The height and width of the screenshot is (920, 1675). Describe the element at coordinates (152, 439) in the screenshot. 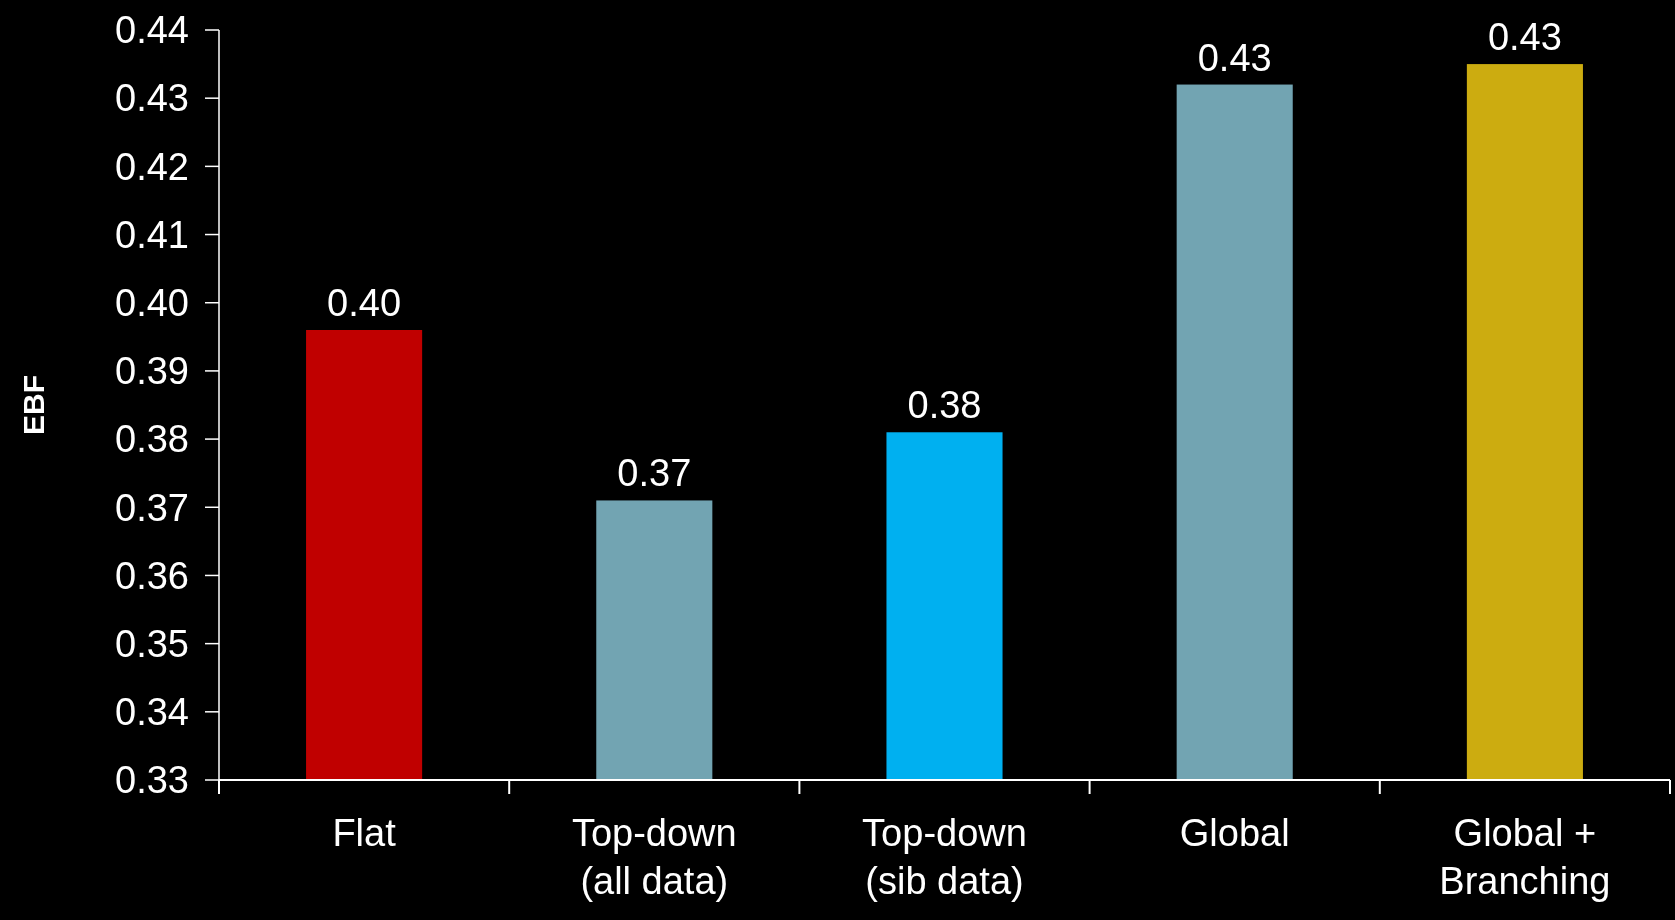

I see `y-tick-label: 0.38` at that location.